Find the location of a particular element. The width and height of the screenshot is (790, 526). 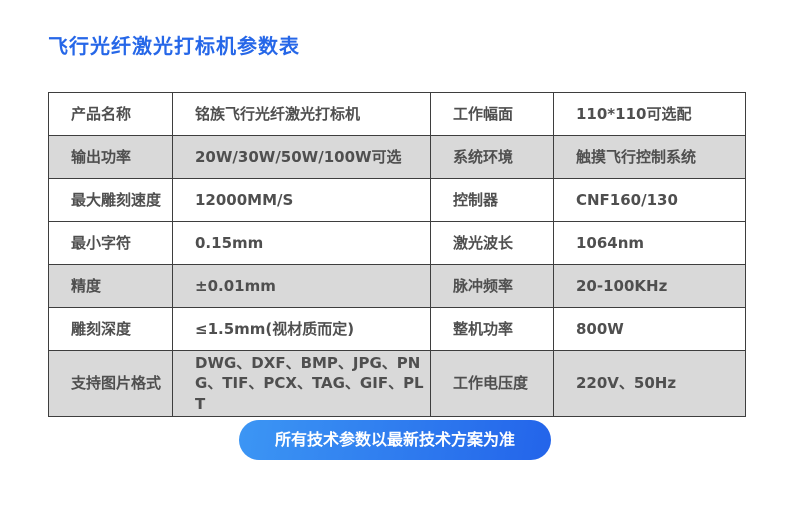

spec-label-work-area: 工作幅面 is located at coordinates (492, 114).